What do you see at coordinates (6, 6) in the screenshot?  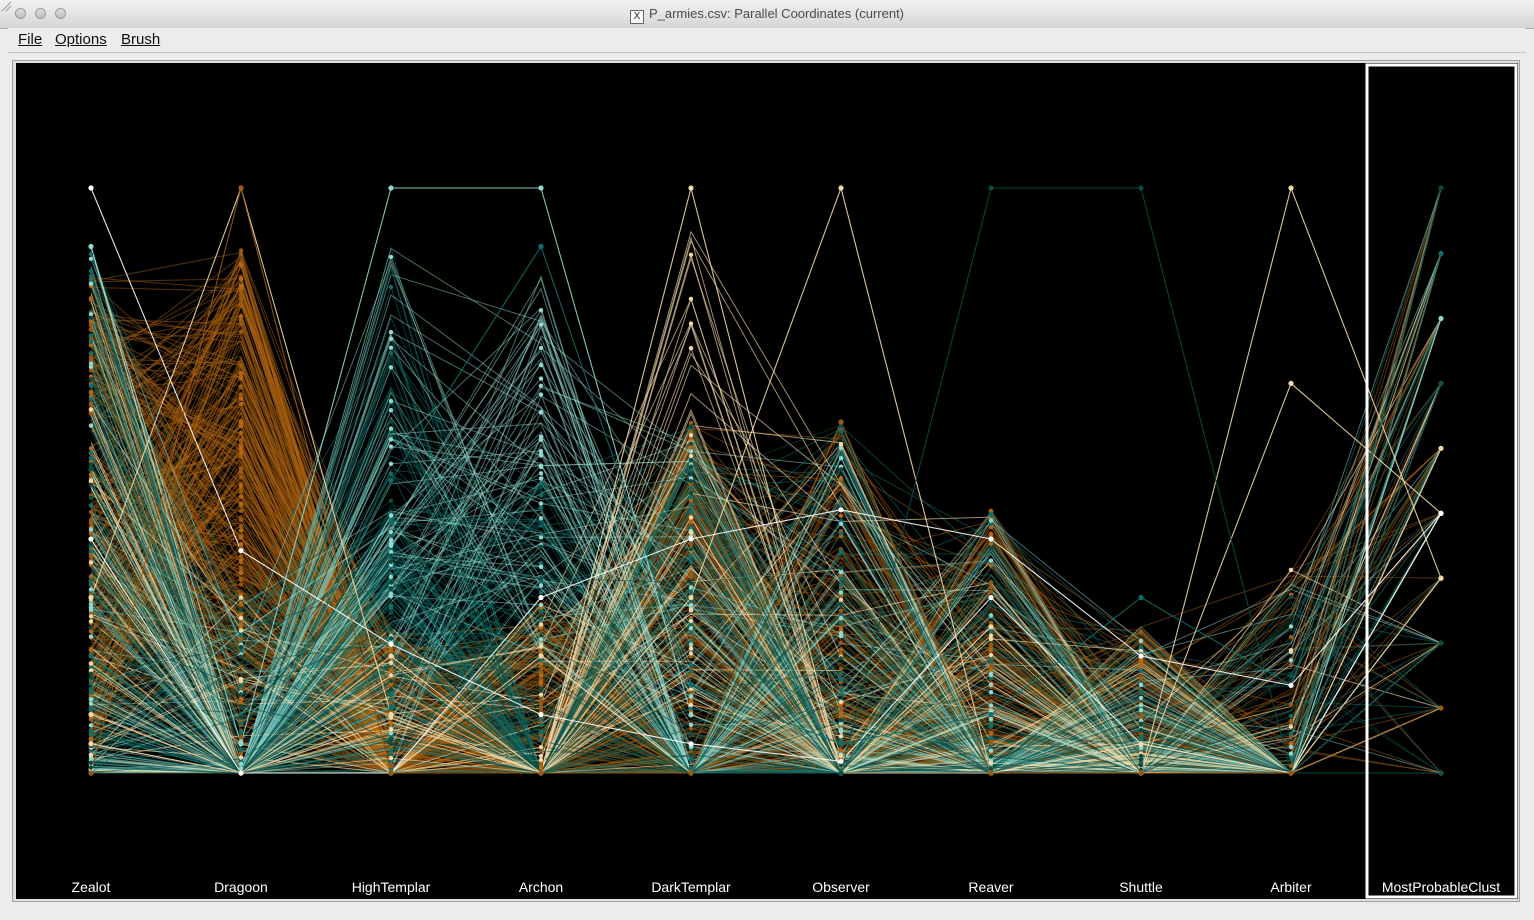 I see `resize-grip-icon` at bounding box center [6, 6].